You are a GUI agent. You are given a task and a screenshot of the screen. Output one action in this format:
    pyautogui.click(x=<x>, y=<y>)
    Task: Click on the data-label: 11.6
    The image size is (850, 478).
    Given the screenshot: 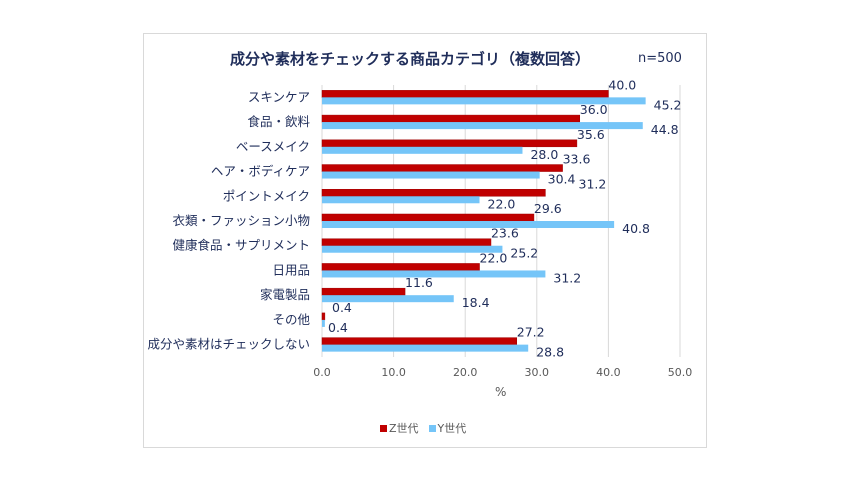 What is the action you would take?
    pyautogui.click(x=419, y=282)
    